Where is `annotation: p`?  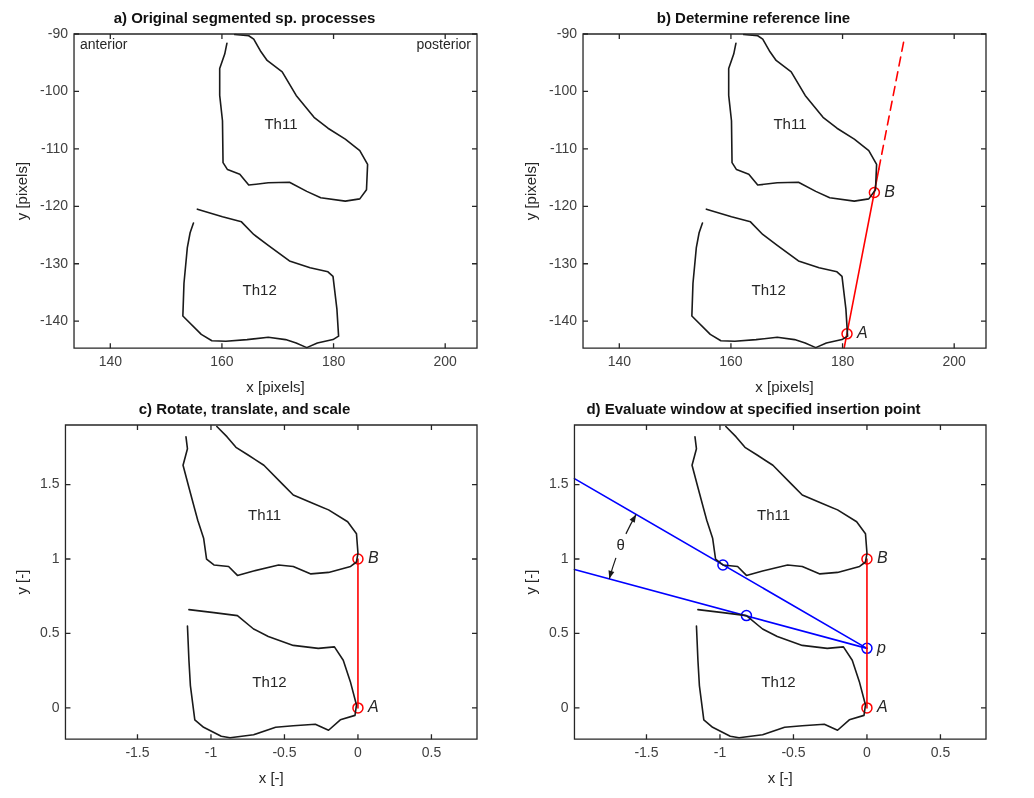
annotation: p is located at coordinates (880, 647).